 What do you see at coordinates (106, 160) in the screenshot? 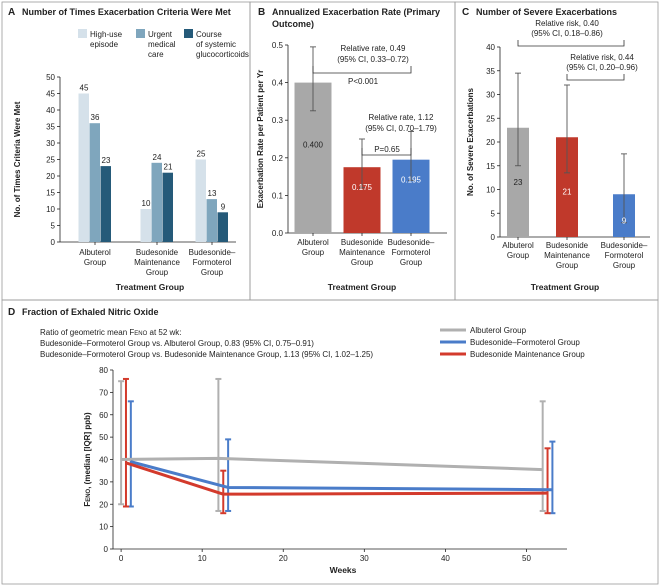
I see `panel-a-data-label: 23` at bounding box center [106, 160].